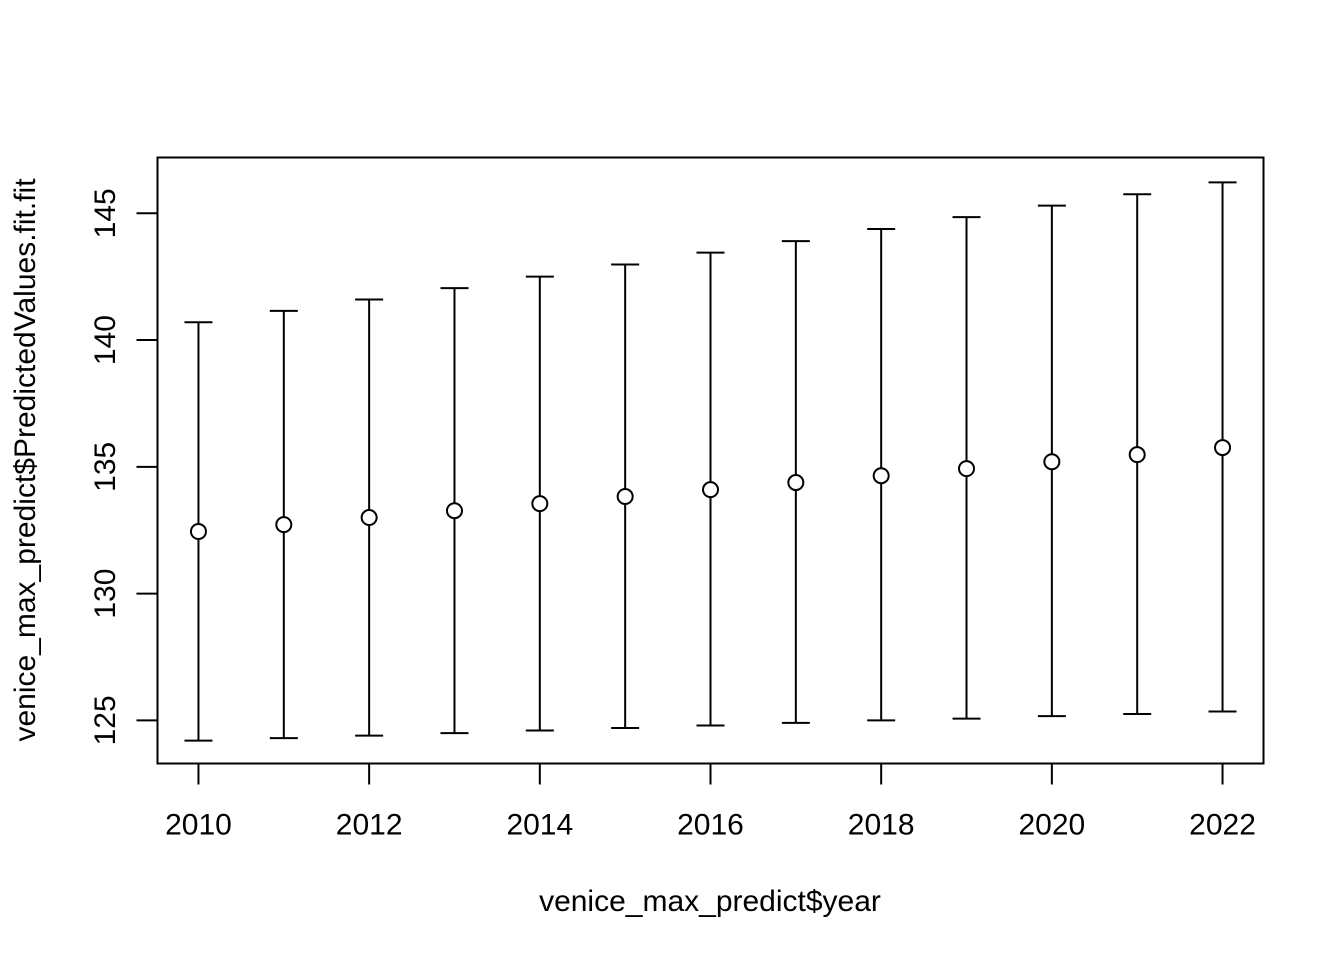 Image resolution: width=1344 pixels, height=960 pixels. Describe the element at coordinates (105, 594) in the screenshot. I see `y-tick-label: 130` at that location.